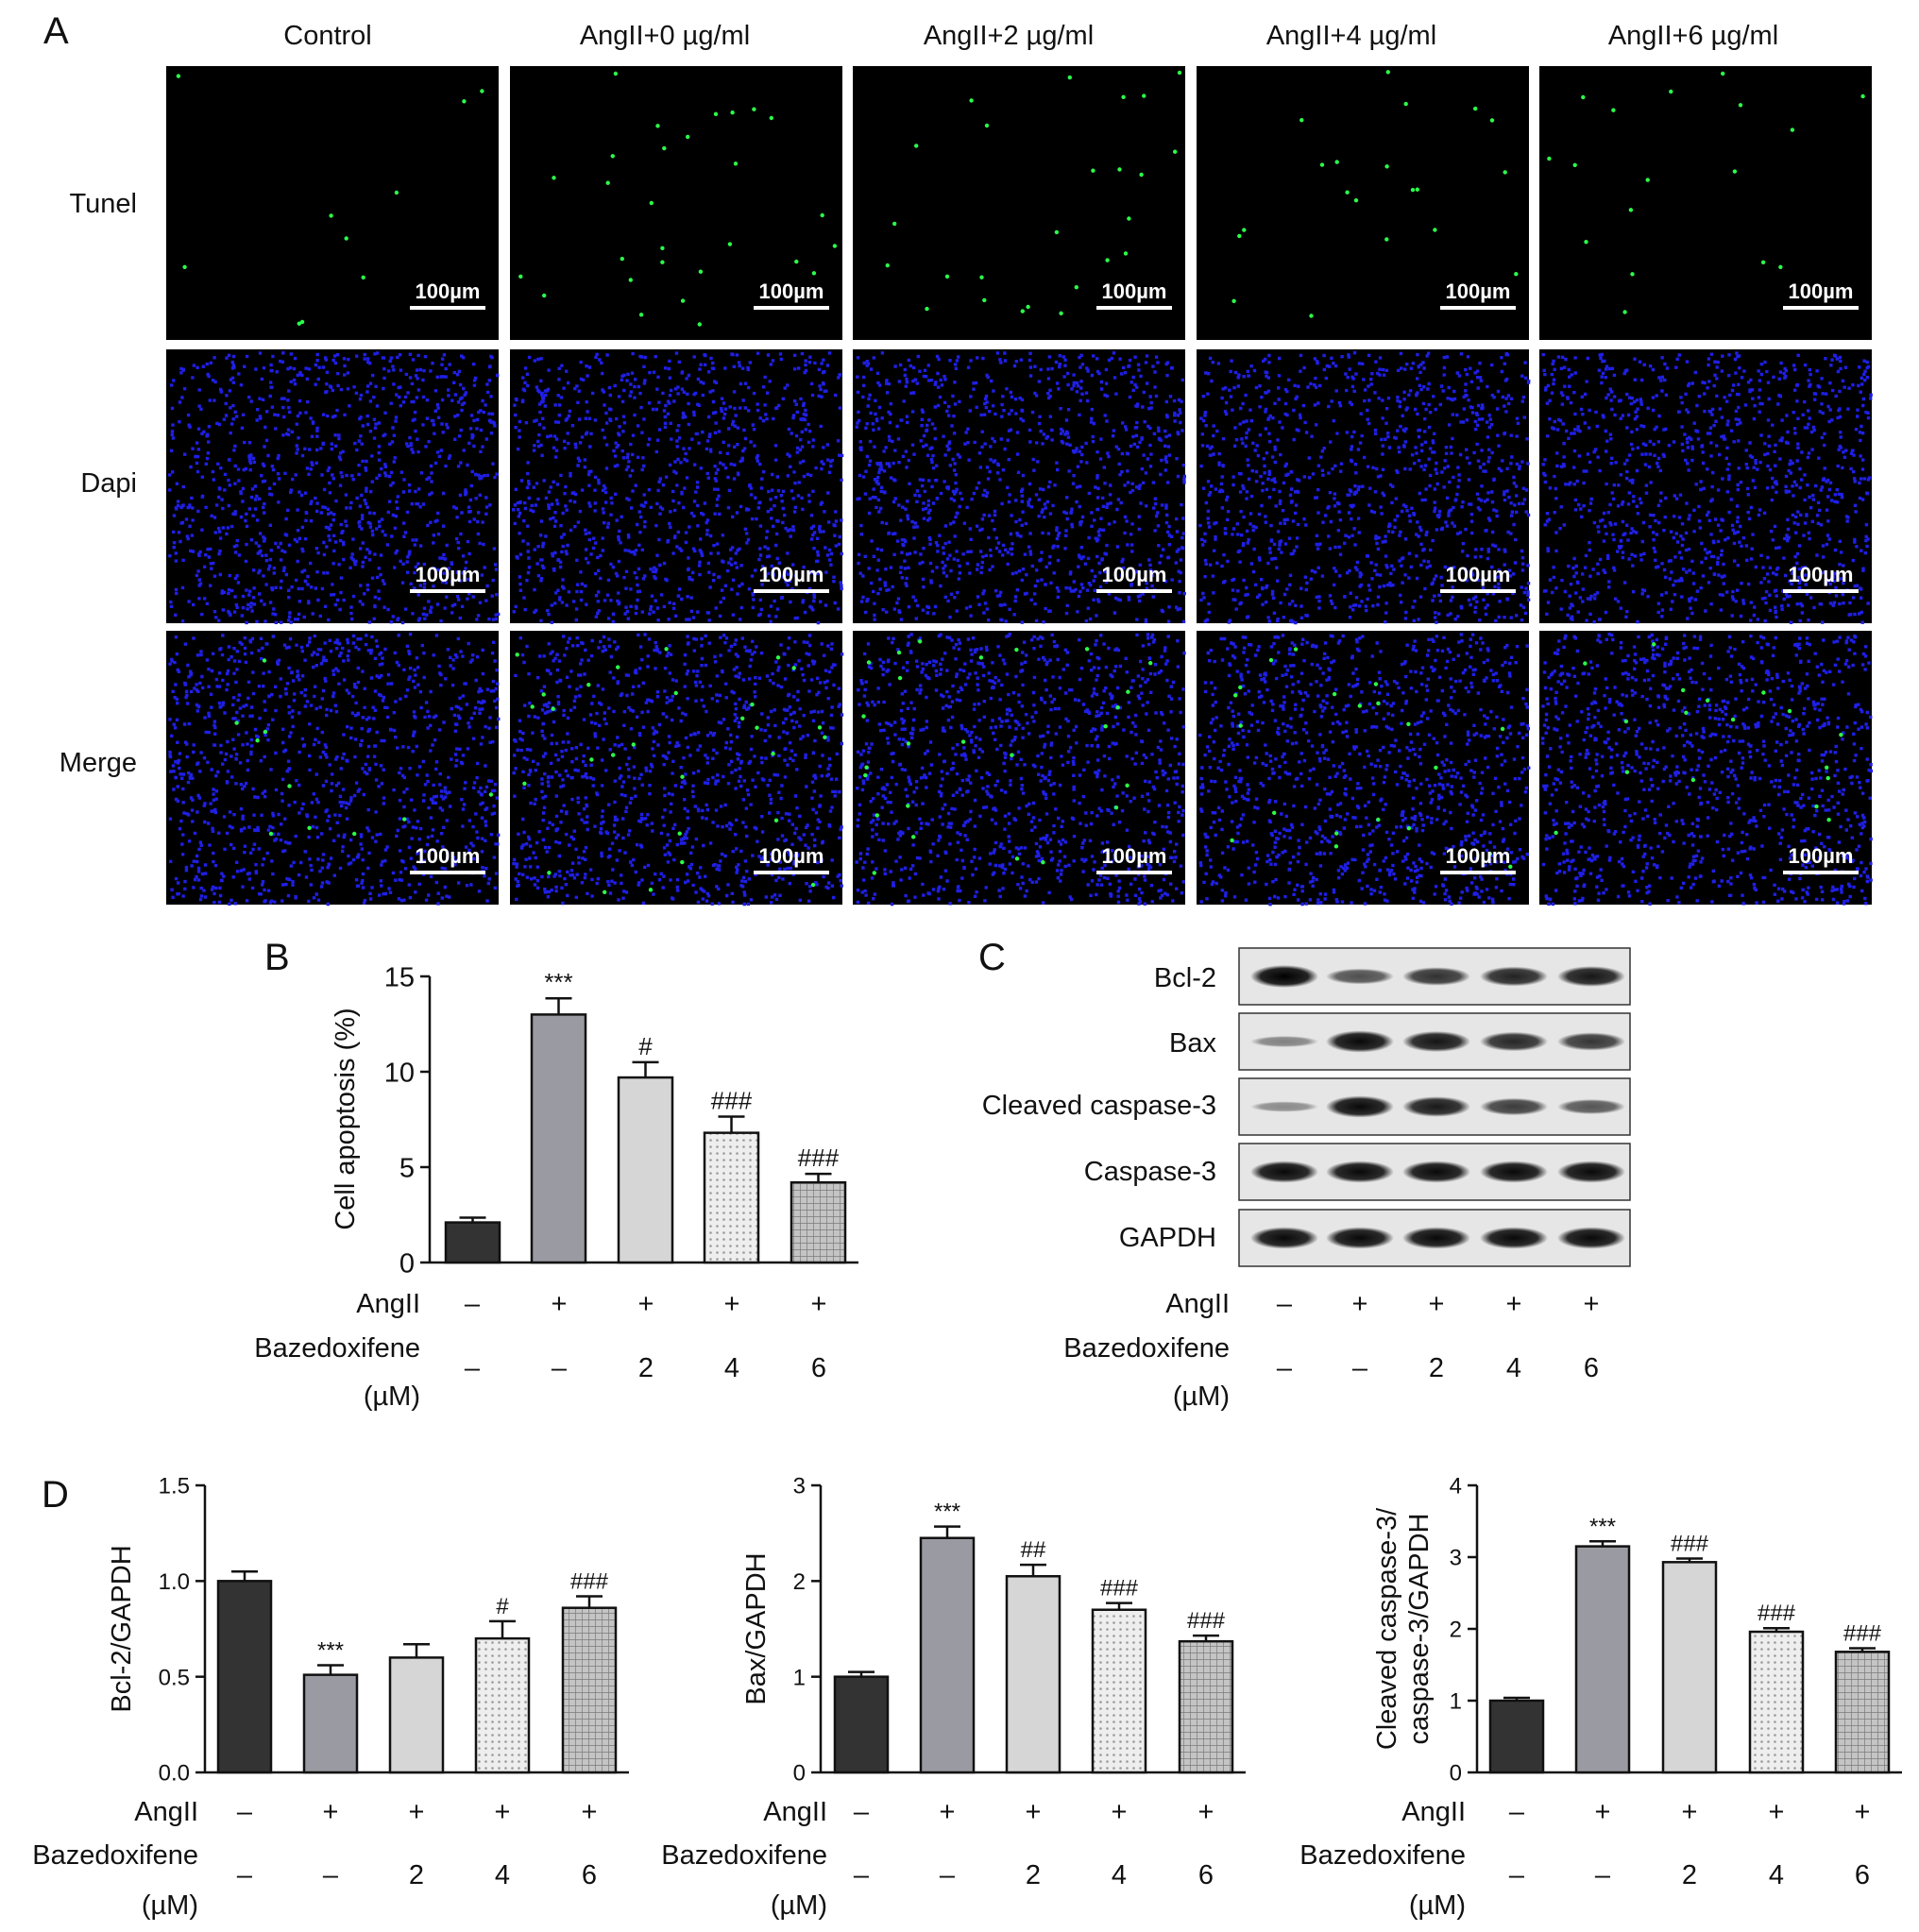  Describe the element at coordinates (98, 763) in the screenshot. I see `row-label-merge: Merge` at that location.